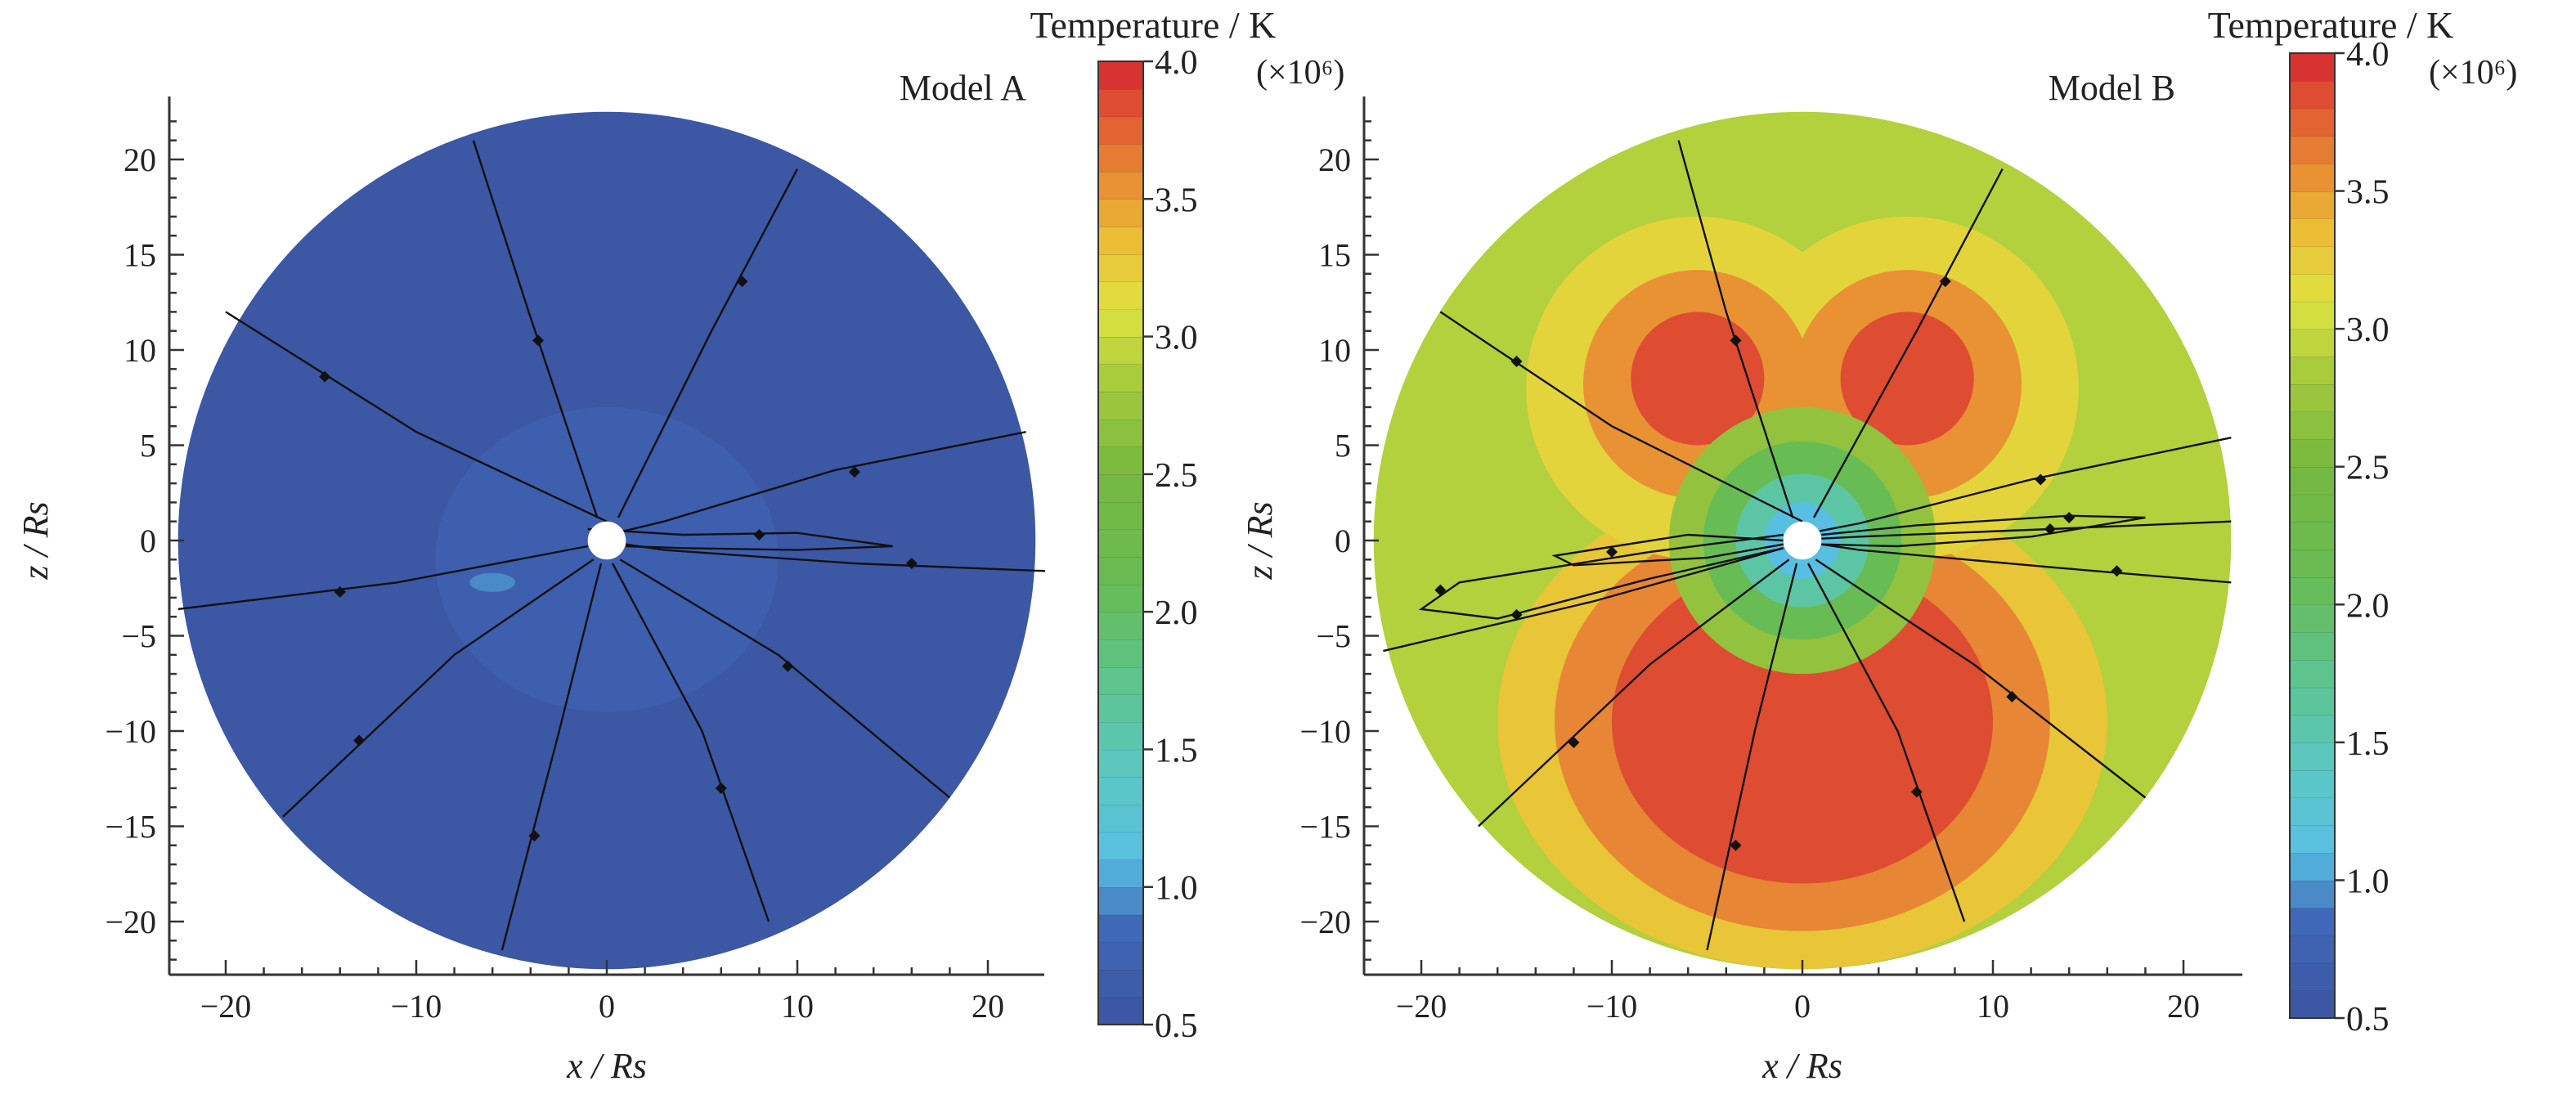 The height and width of the screenshot is (1099, 2576). Describe the element at coordinates (606, 540) in the screenshot. I see `sun-mask-model-a` at that location.